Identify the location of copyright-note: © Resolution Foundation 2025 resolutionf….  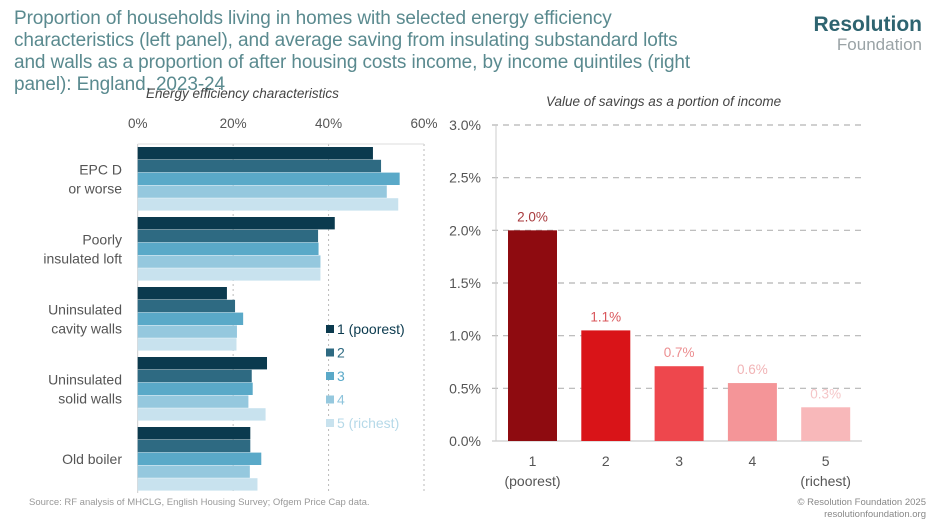
(862, 509).